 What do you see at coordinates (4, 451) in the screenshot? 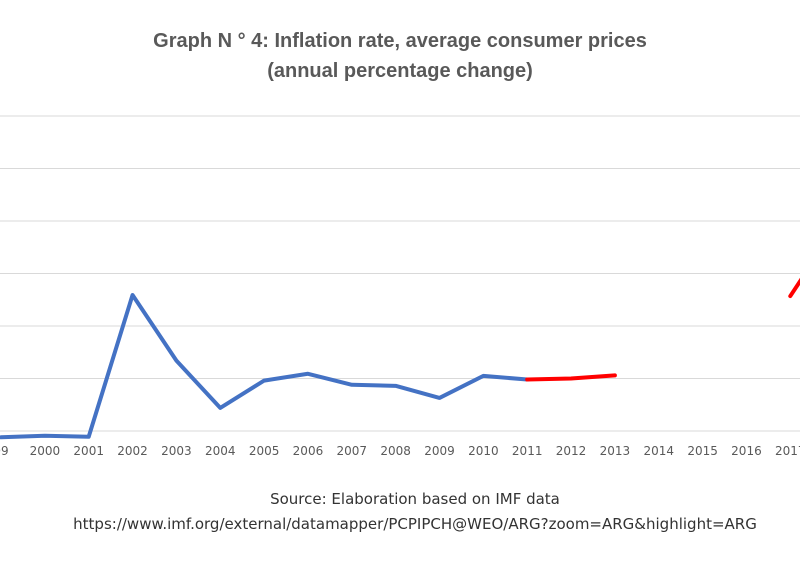
I see `x-tick-label: 99` at bounding box center [4, 451].